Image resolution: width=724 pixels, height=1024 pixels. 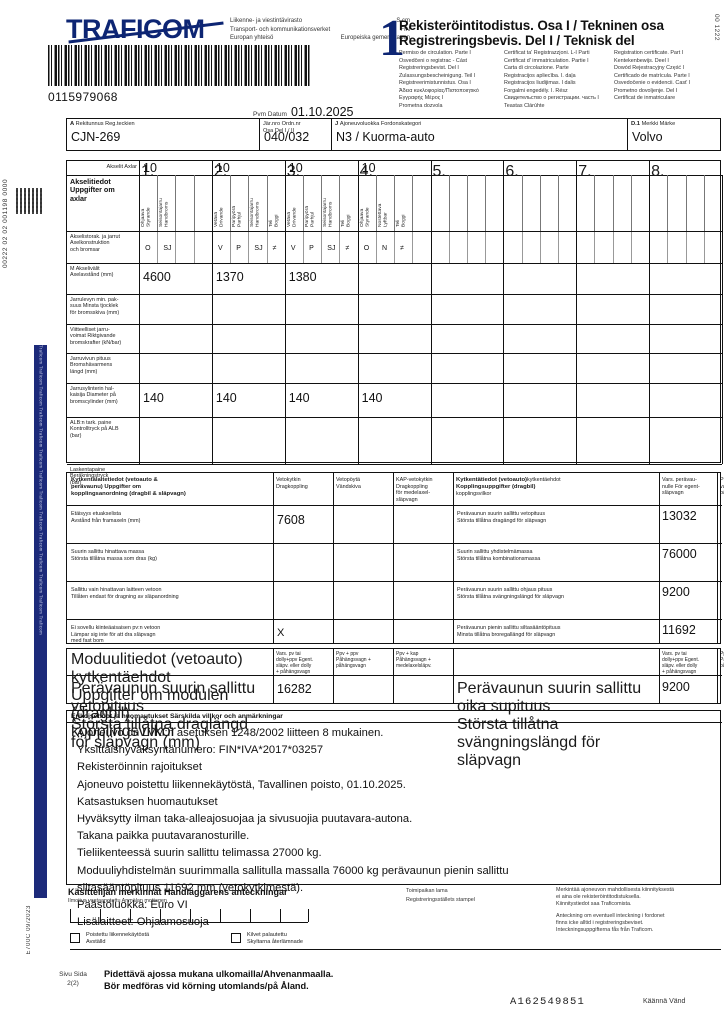 What do you see at coordinates (189, 916) in the screenshot?
I see `date-comb-field` at bounding box center [189, 916].